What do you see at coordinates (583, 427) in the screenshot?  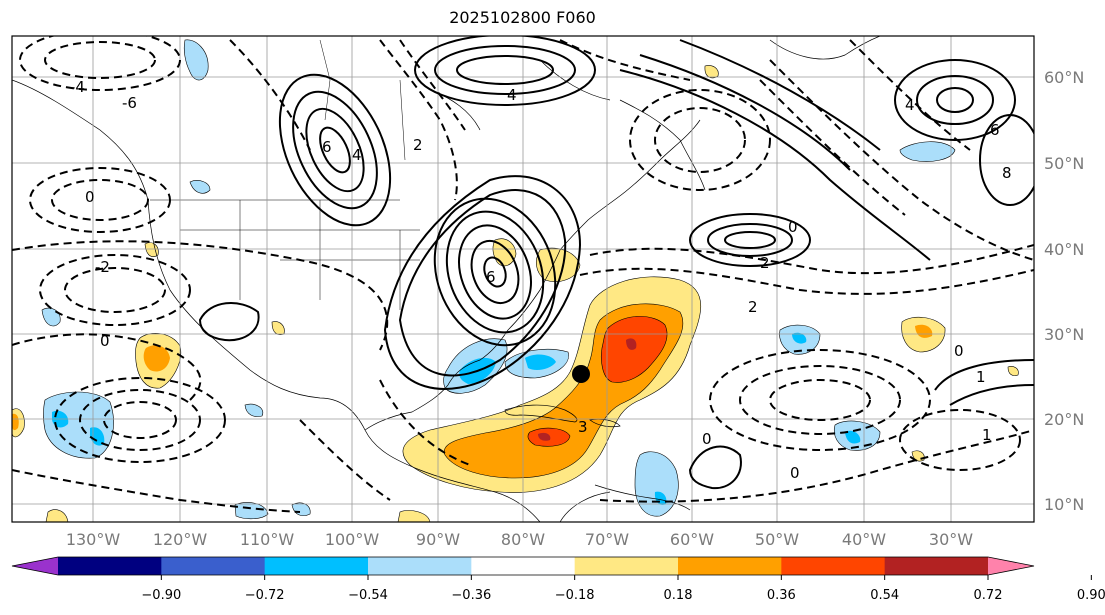 I see `contour-label: 3` at bounding box center [583, 427].